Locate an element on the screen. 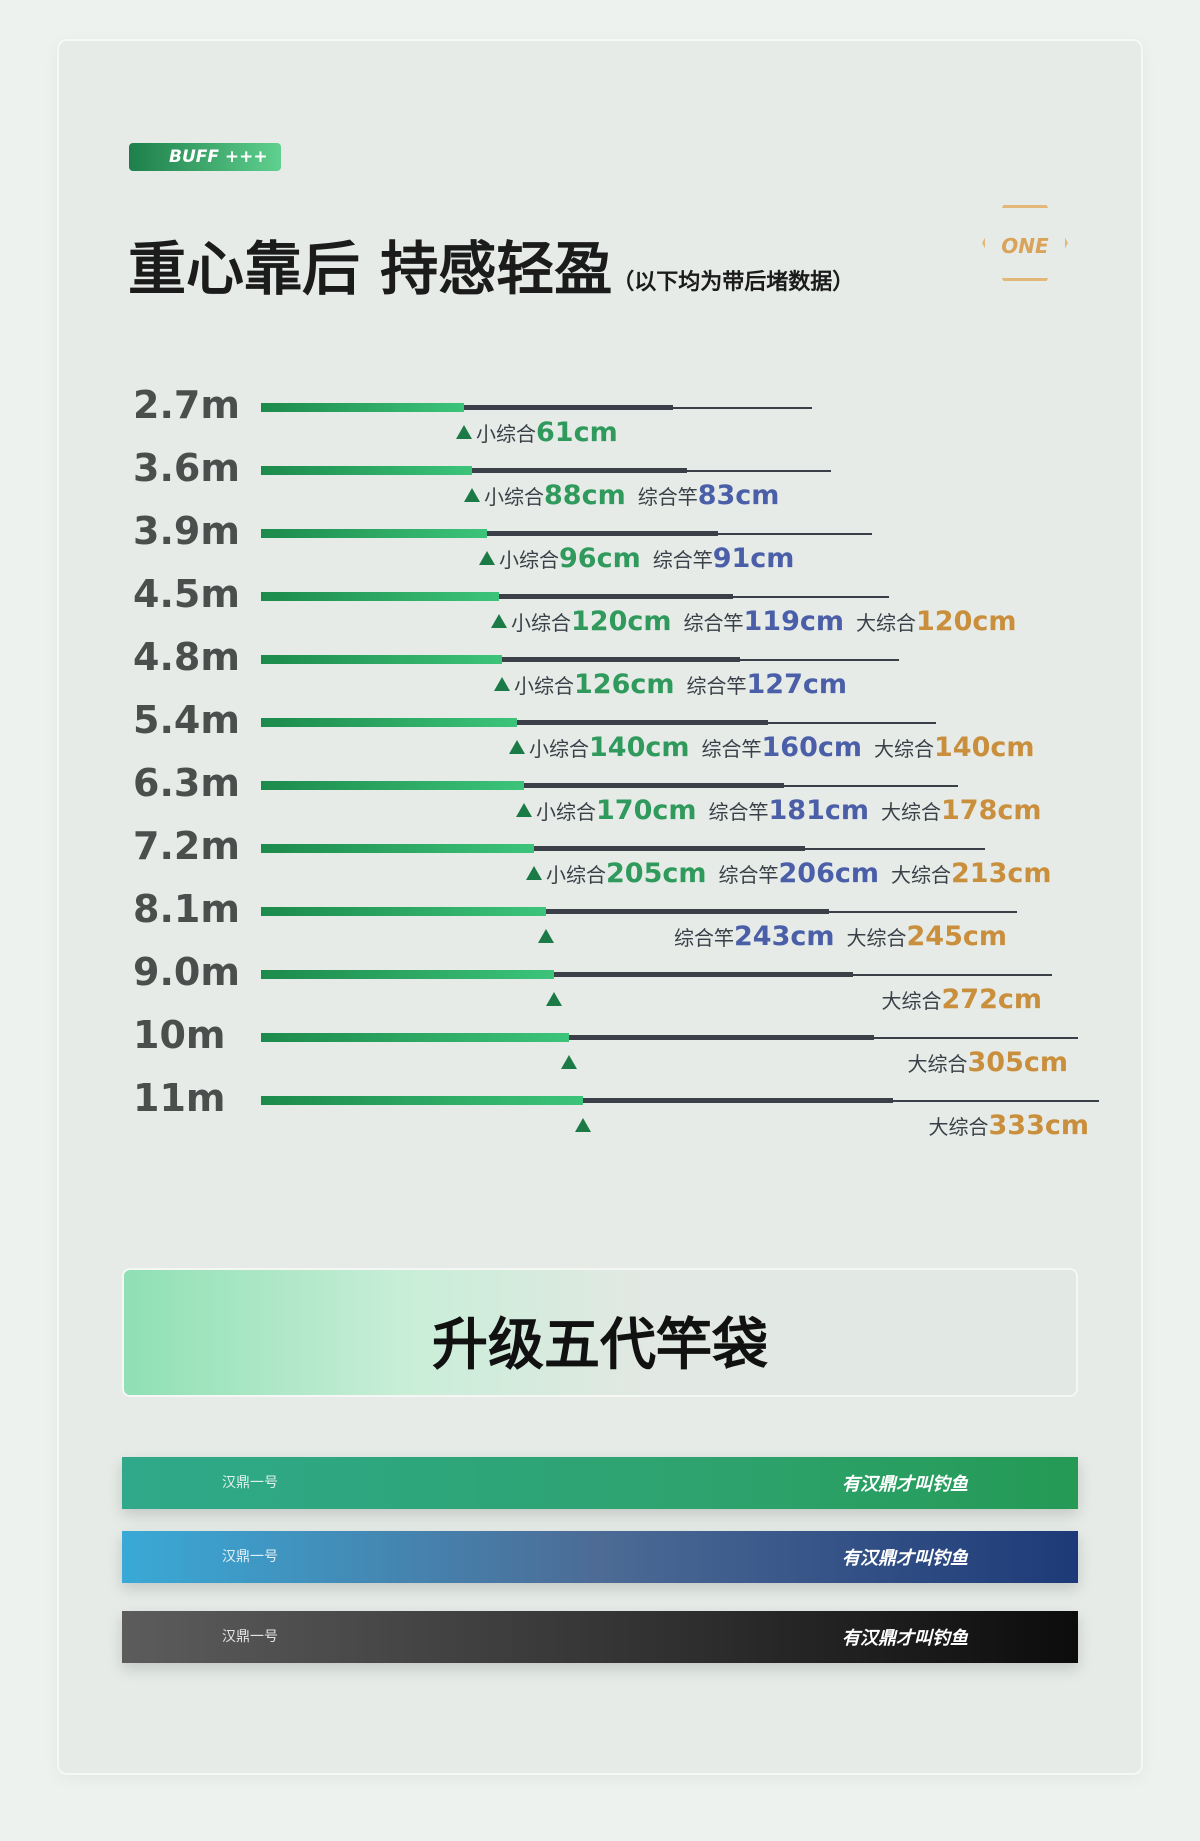 The width and height of the screenshot is (1200, 1841). spec: 大综合120cm is located at coordinates (936, 621).